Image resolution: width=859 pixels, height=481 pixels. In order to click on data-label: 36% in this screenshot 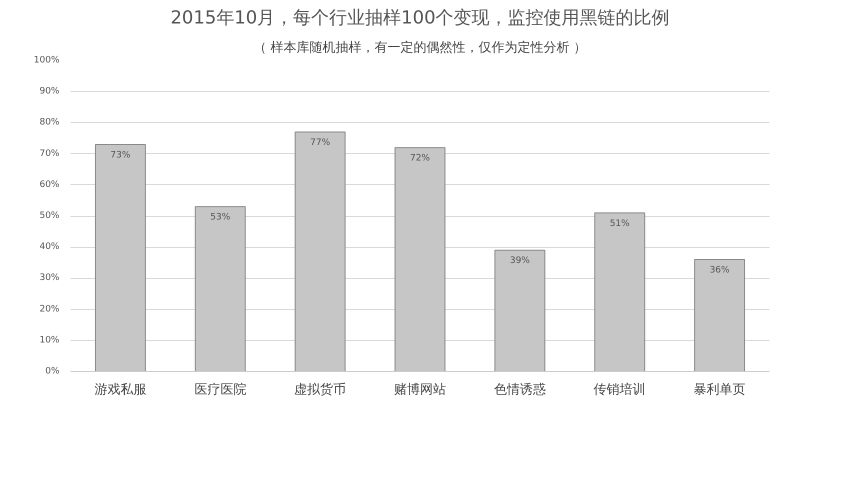, I will do `click(720, 271)`.